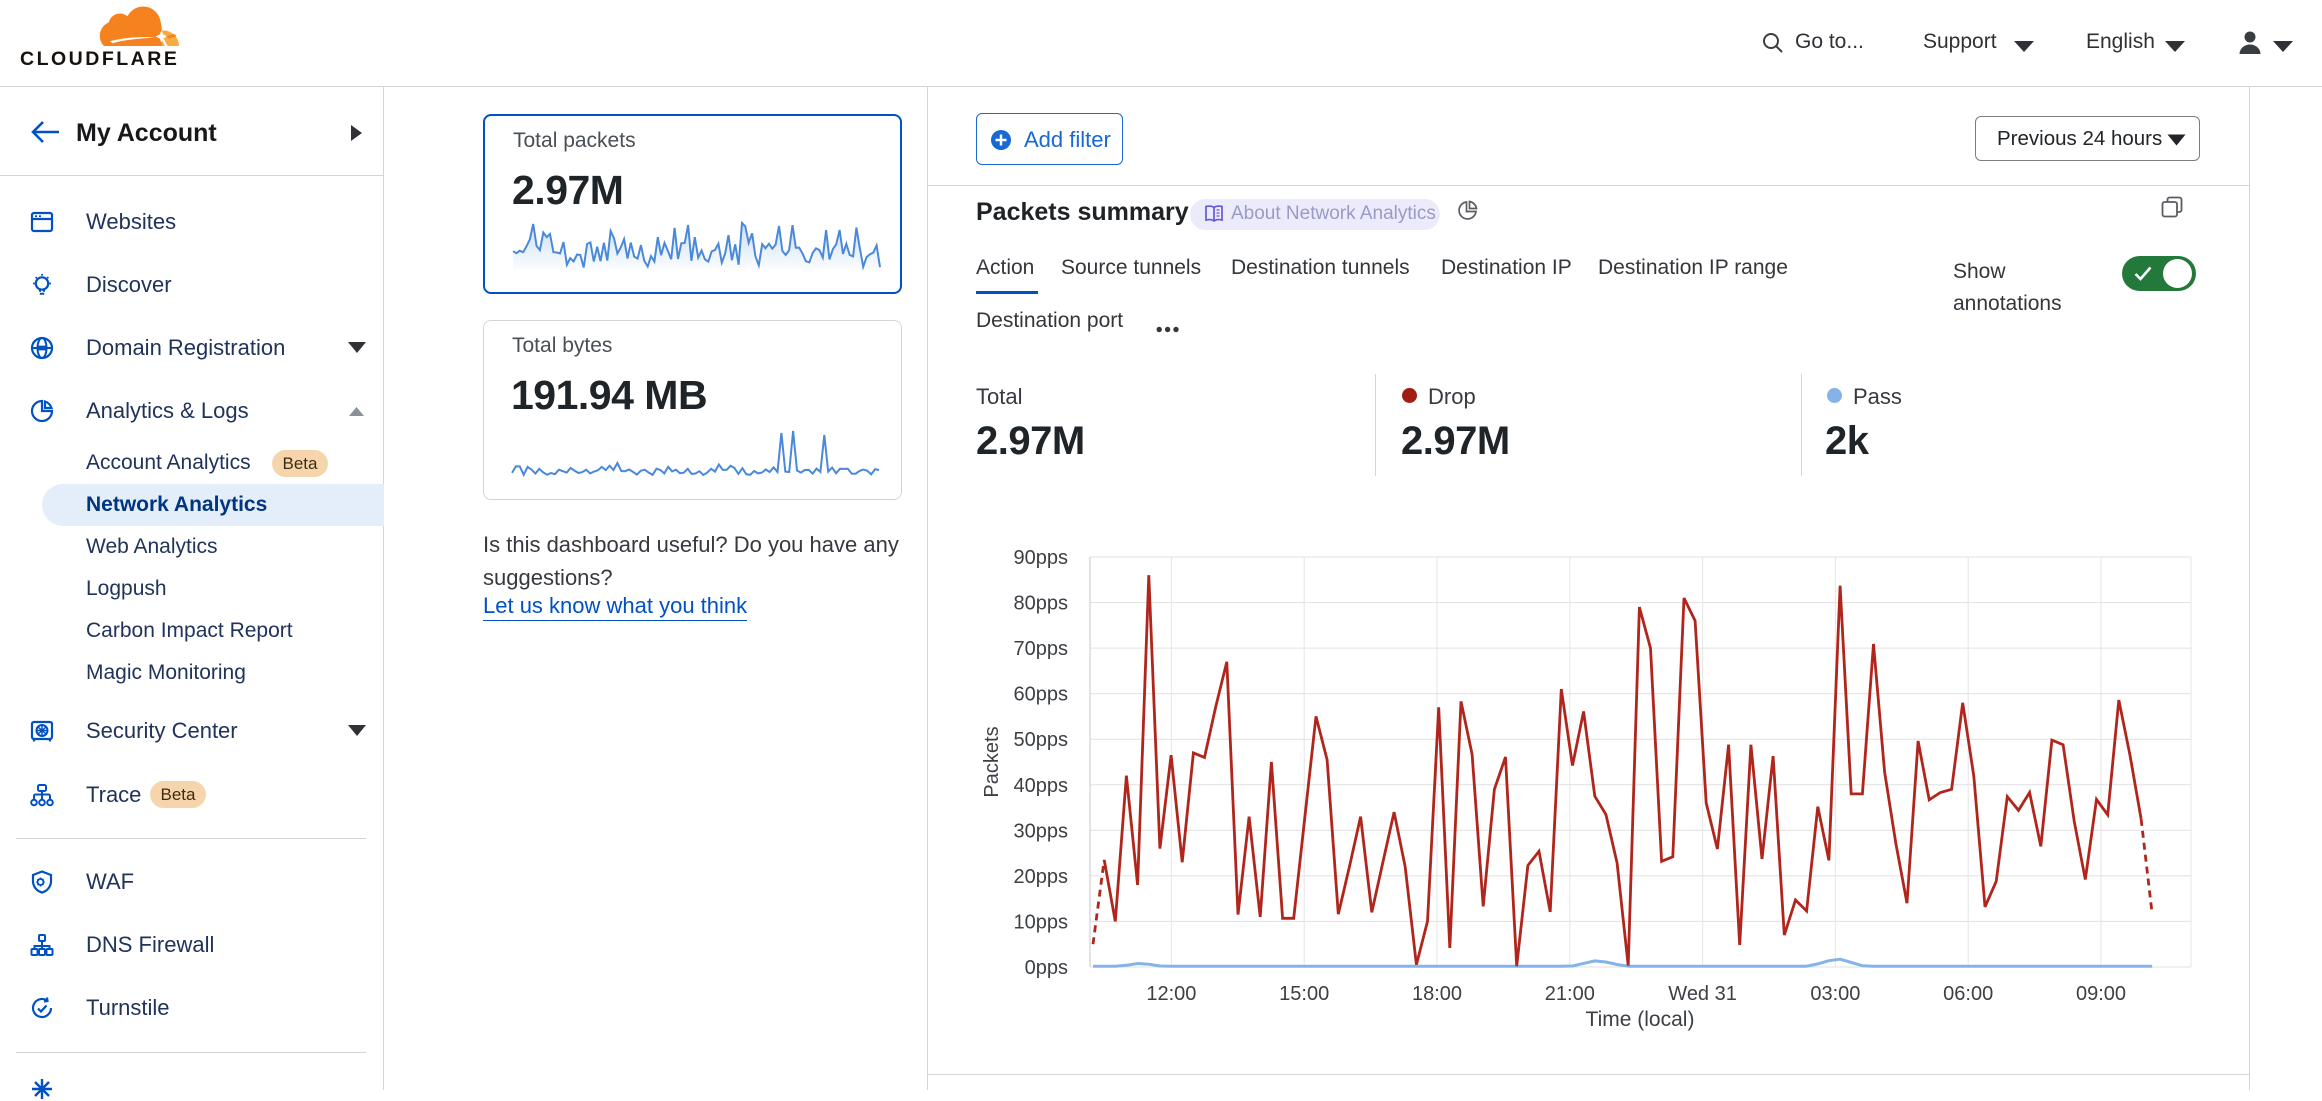 Image resolution: width=2322 pixels, height=1101 pixels. I want to click on svg-text: 80pps, so click(1041, 604).